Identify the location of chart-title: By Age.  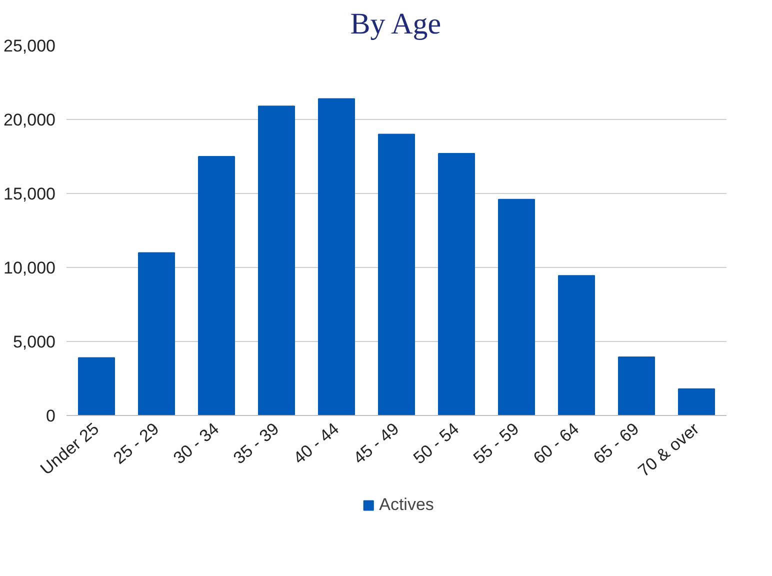
(396, 24).